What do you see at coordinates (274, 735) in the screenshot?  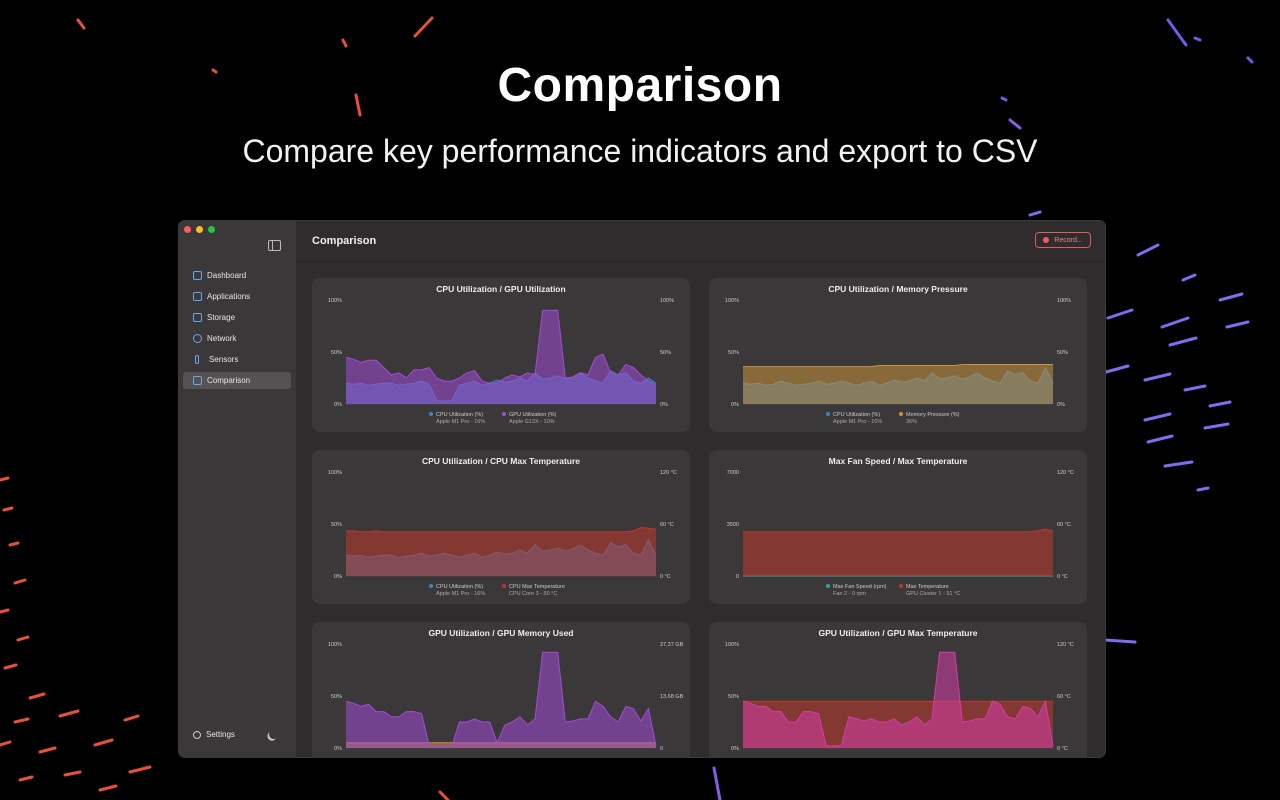 I see `moon-icon` at bounding box center [274, 735].